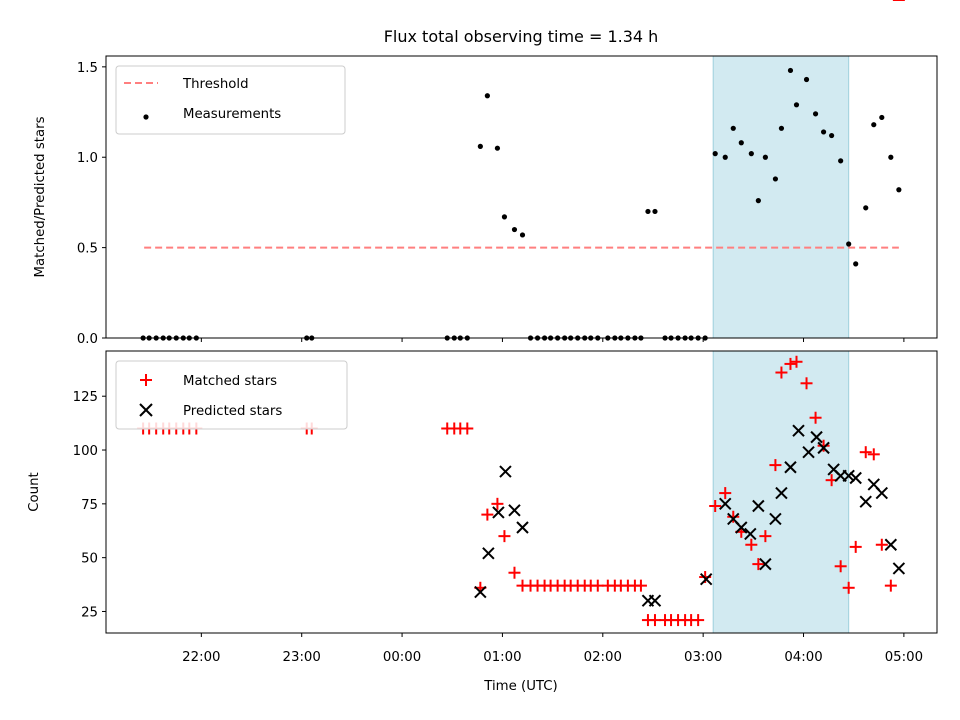 The height and width of the screenshot is (720, 960). I want to click on y-tick-label: 125, so click(85, 397).